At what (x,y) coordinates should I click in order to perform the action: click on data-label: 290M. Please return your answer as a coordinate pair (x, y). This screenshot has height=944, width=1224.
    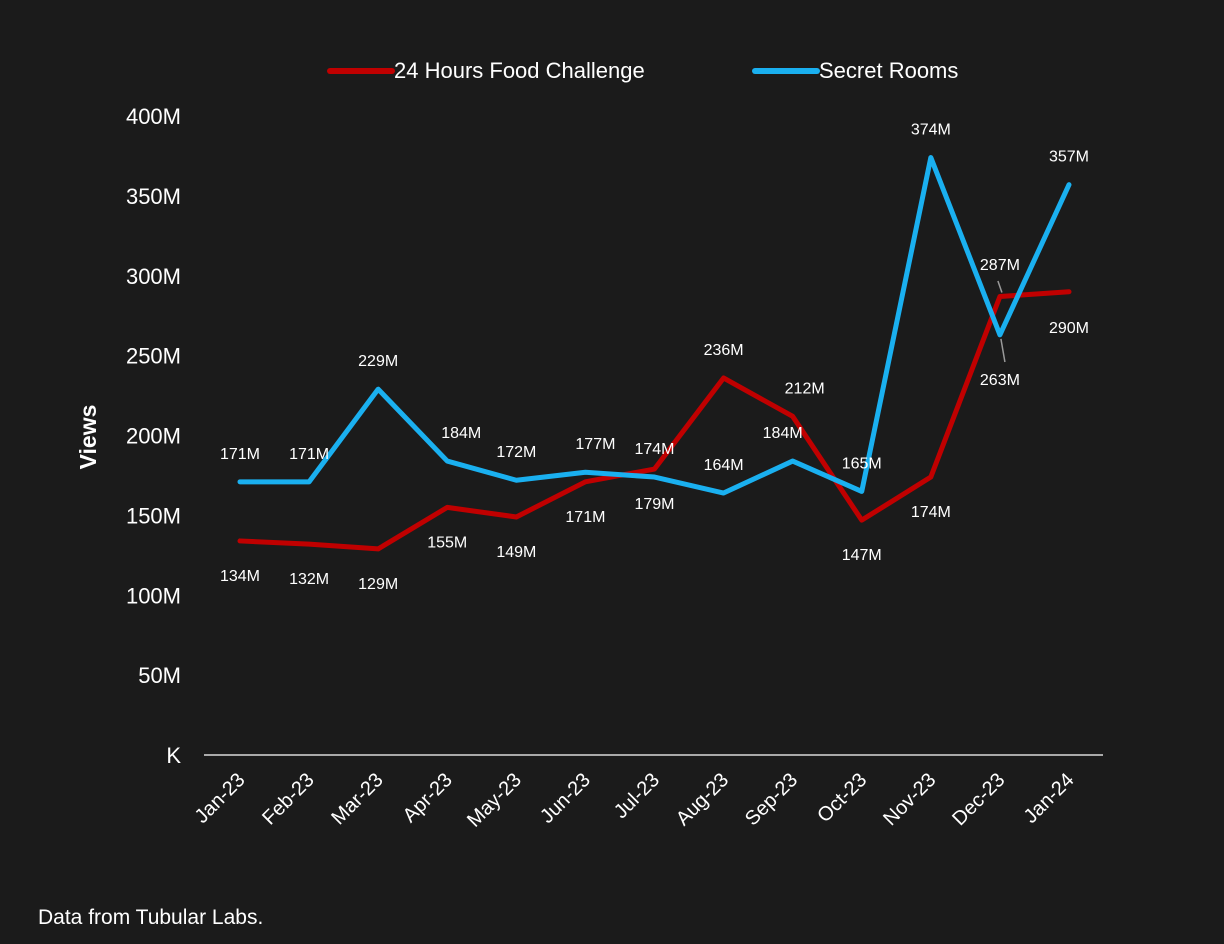
    Looking at the image, I should click on (1069, 328).